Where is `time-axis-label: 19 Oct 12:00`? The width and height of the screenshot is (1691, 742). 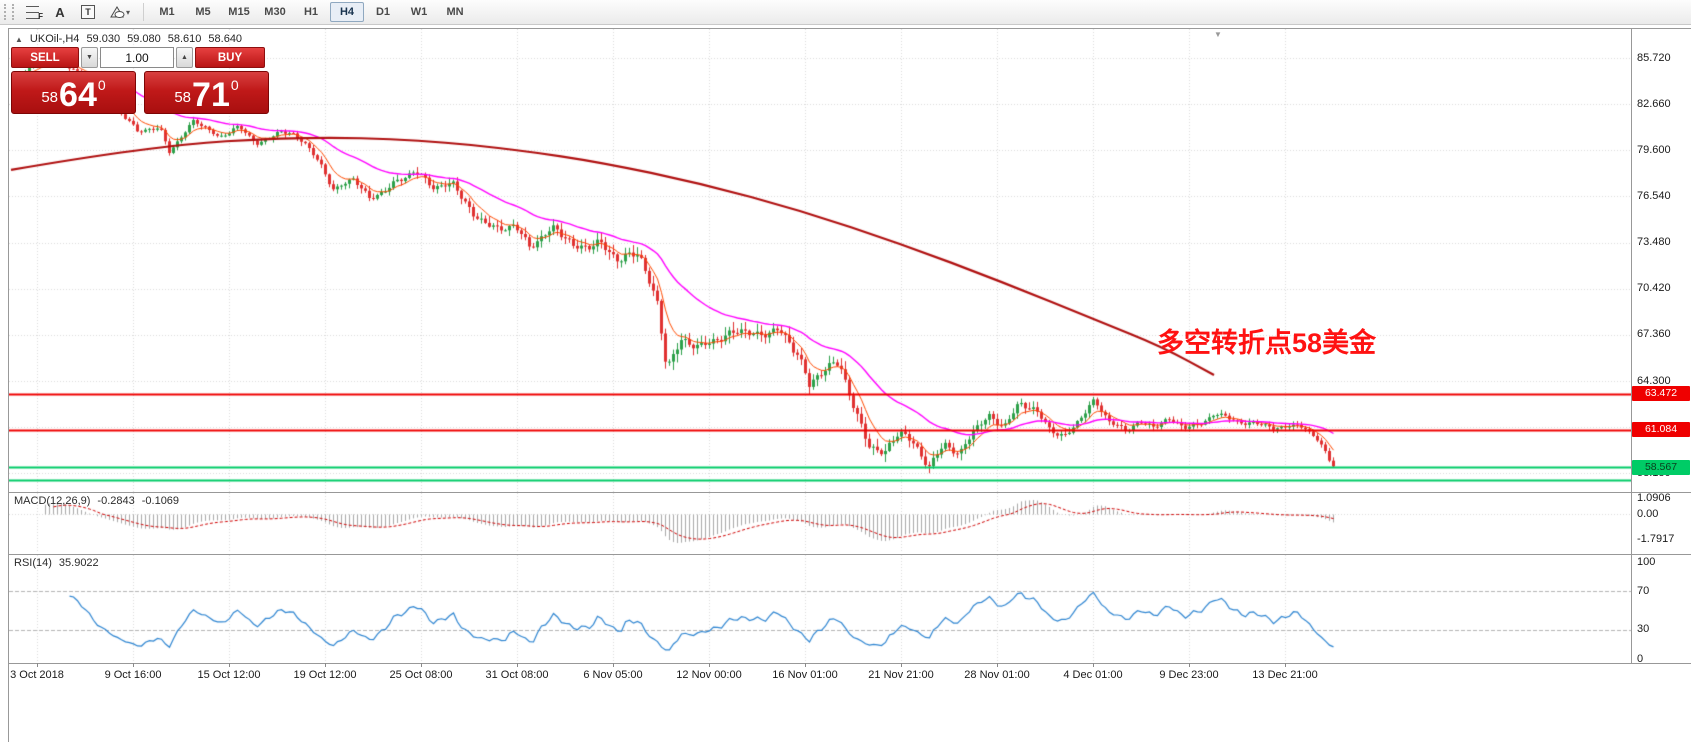
time-axis-label: 19 Oct 12:00 is located at coordinates (325, 675).